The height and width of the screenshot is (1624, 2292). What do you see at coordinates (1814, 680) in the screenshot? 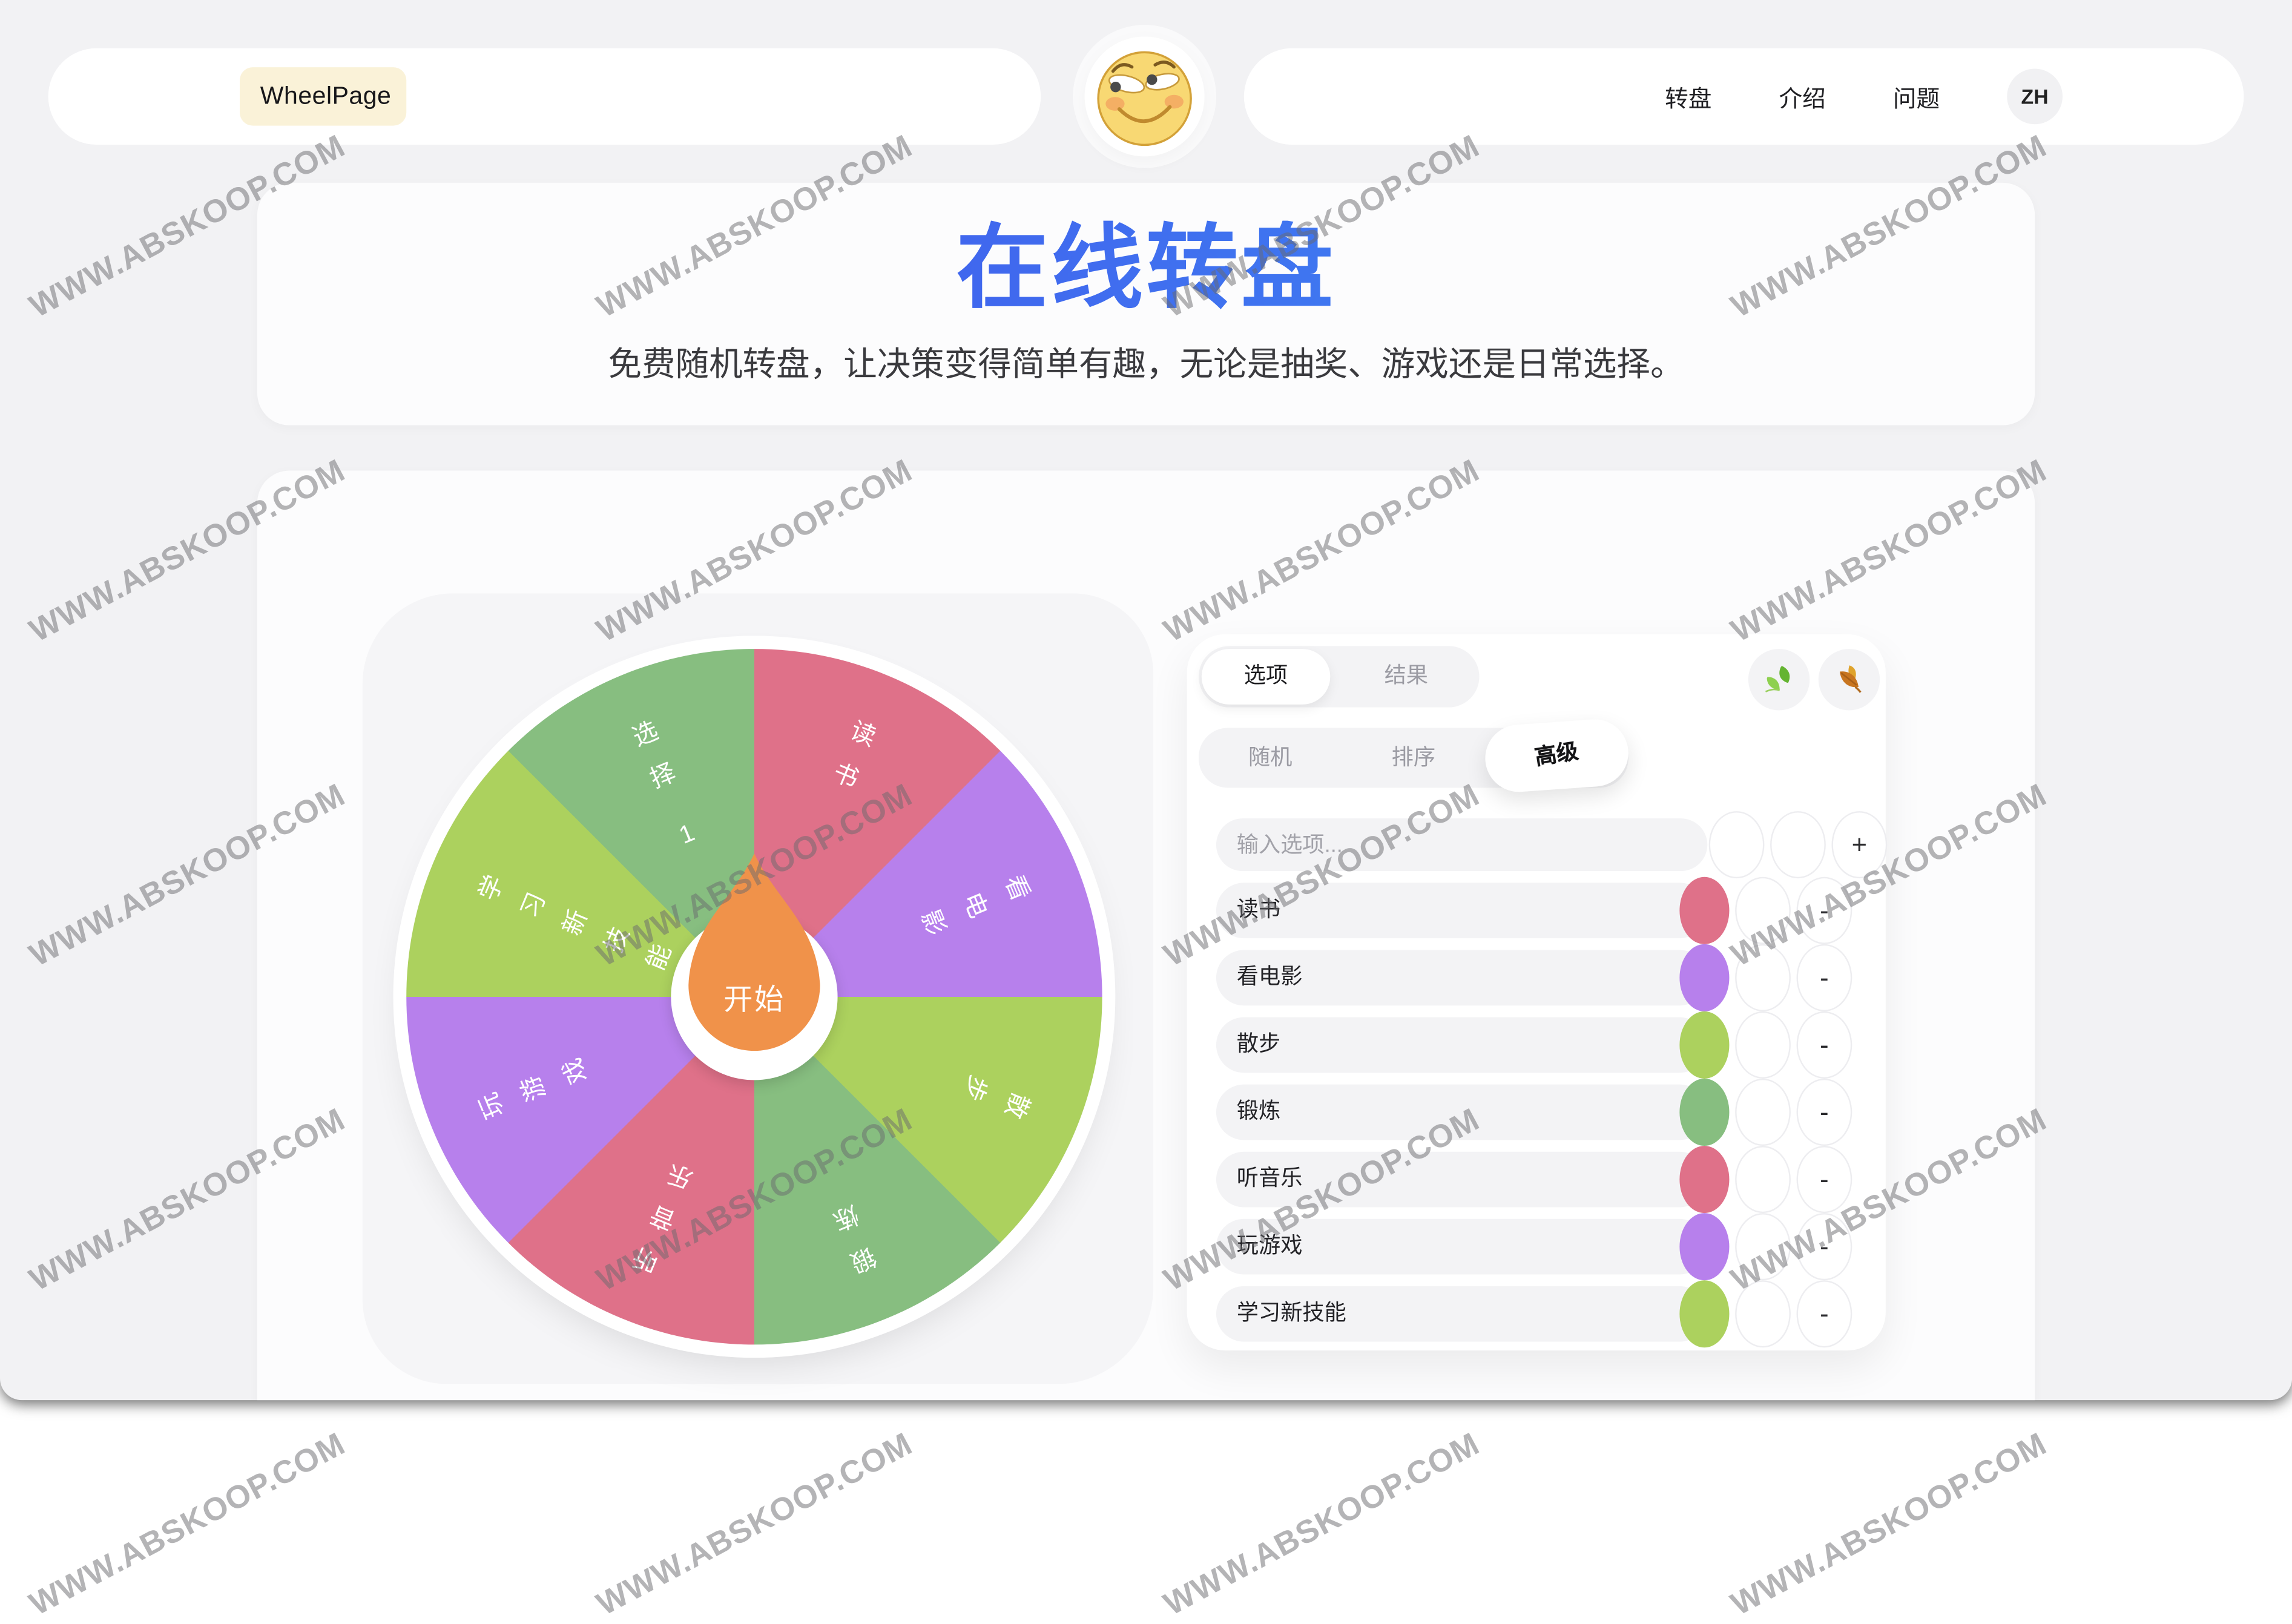
I see `theme-buttons` at bounding box center [1814, 680].